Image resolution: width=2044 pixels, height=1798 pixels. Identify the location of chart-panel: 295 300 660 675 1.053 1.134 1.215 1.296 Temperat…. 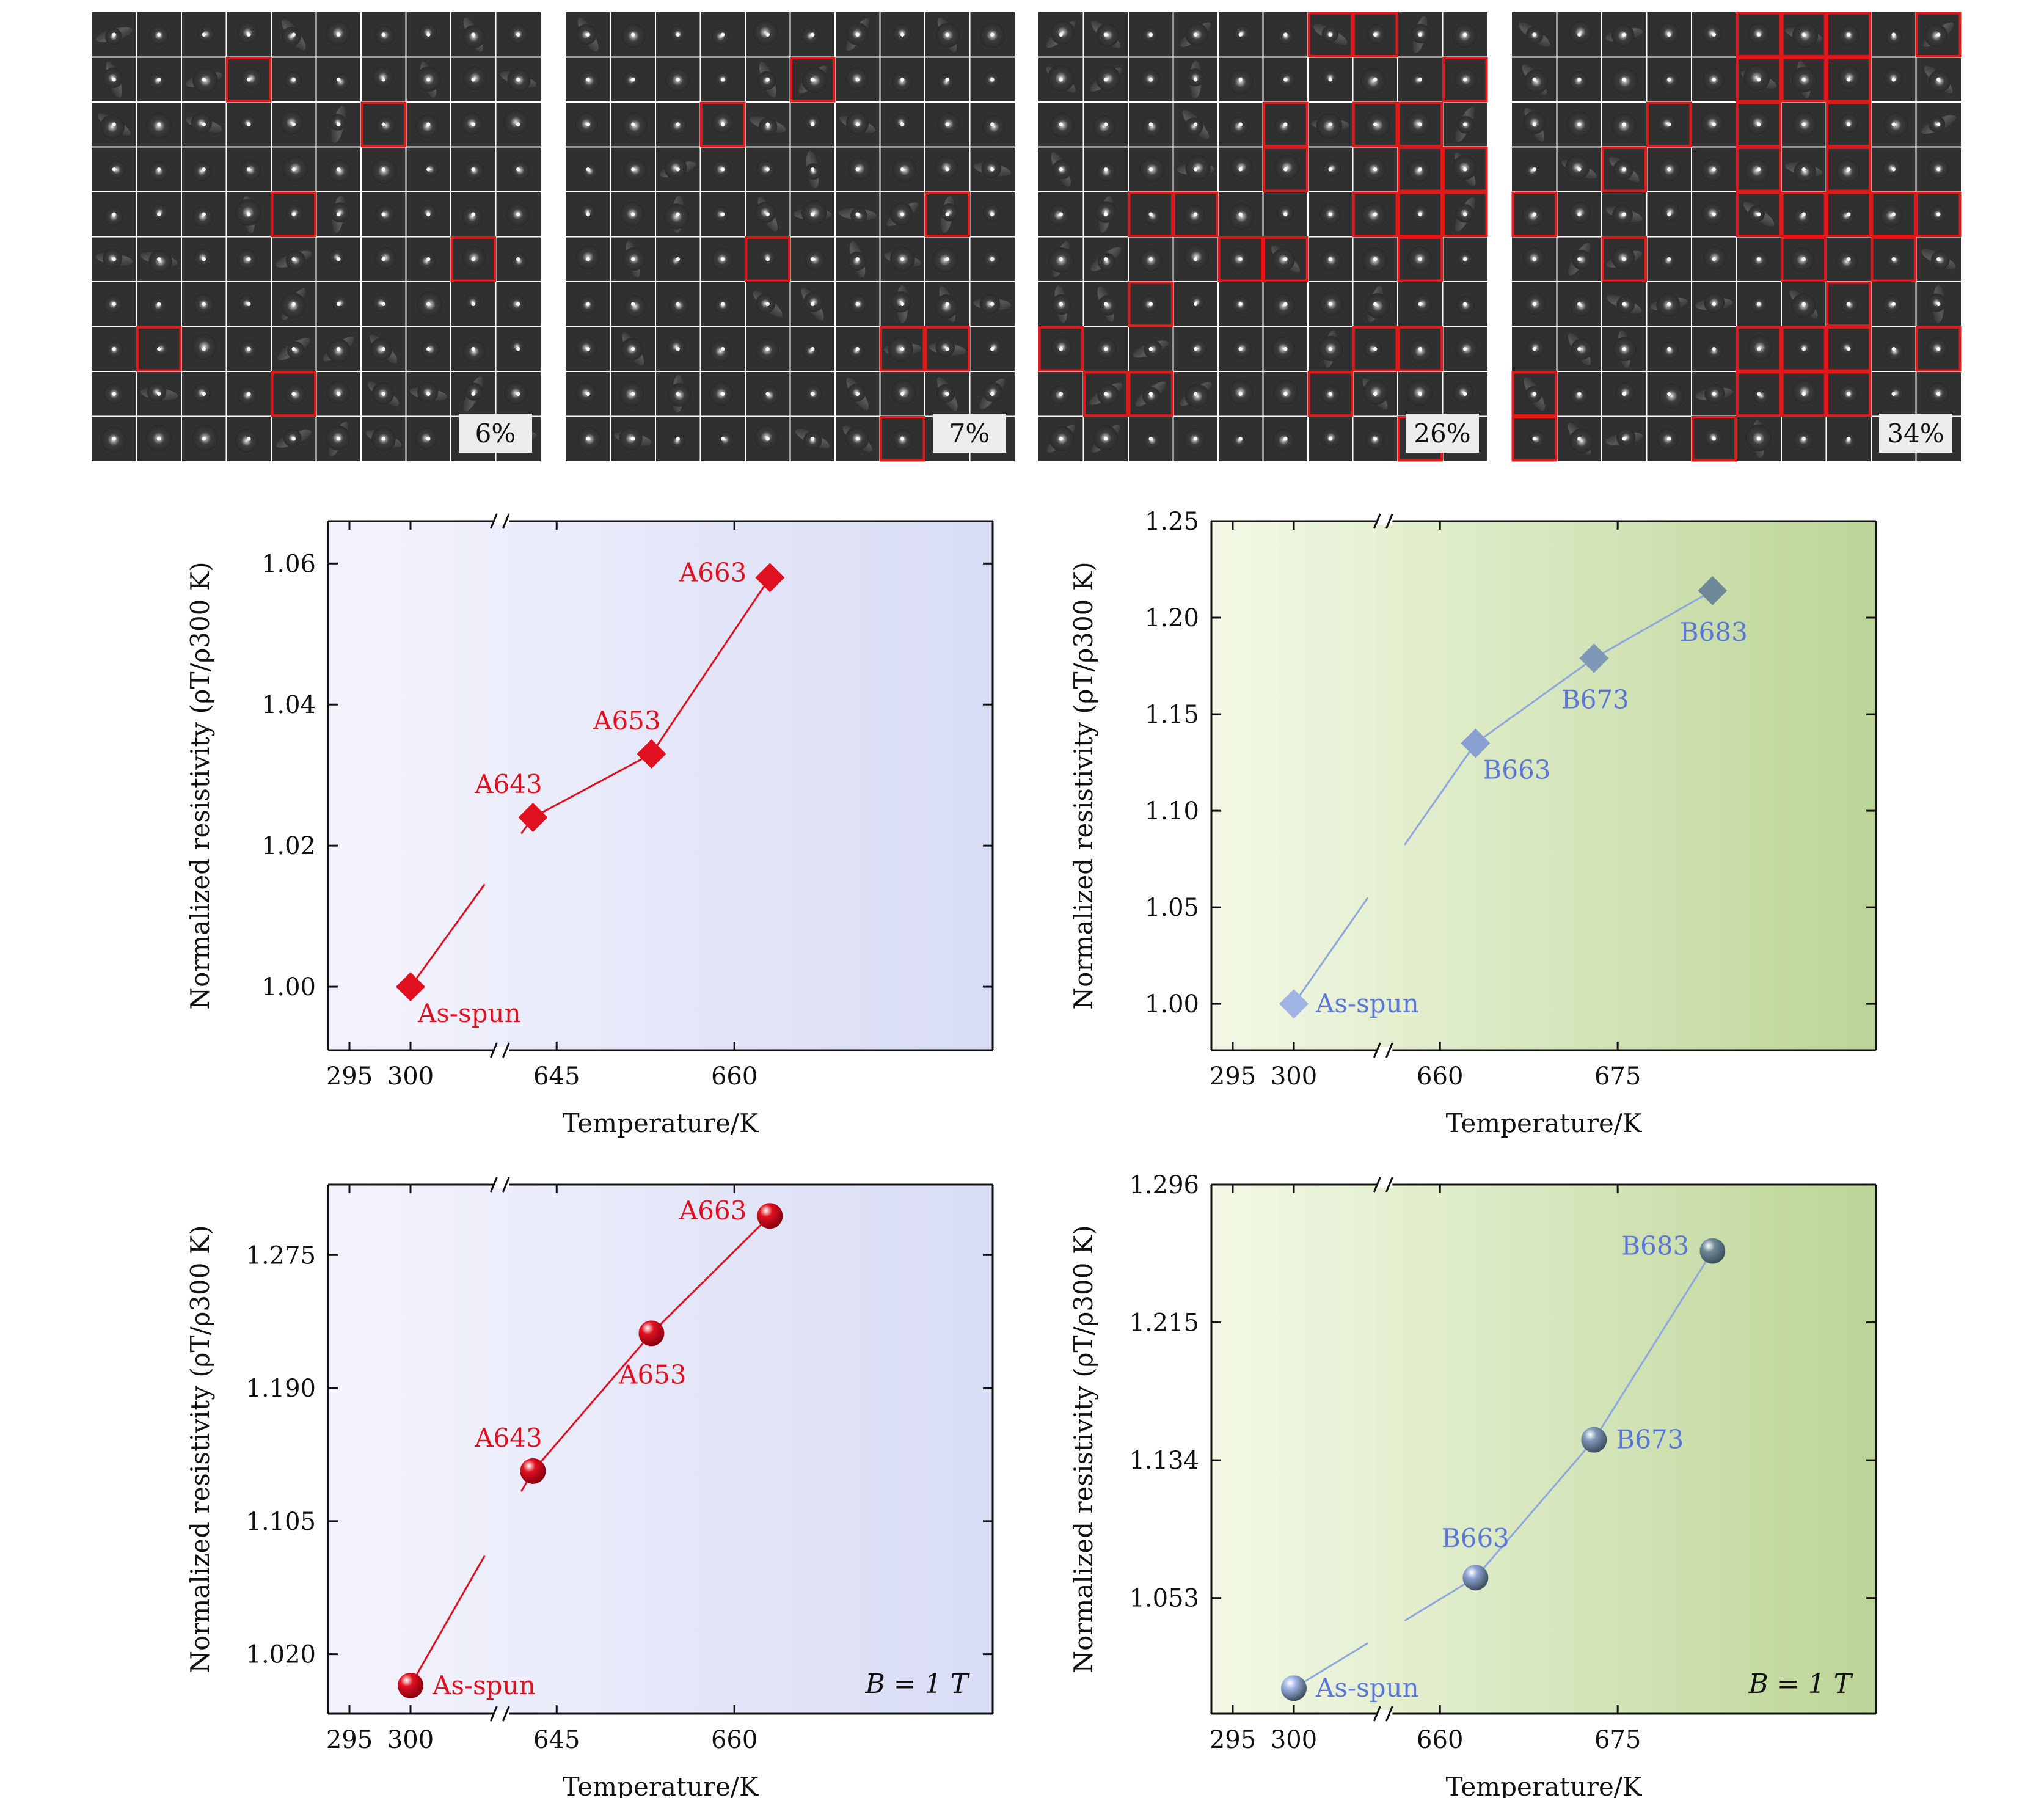
(1473, 1484).